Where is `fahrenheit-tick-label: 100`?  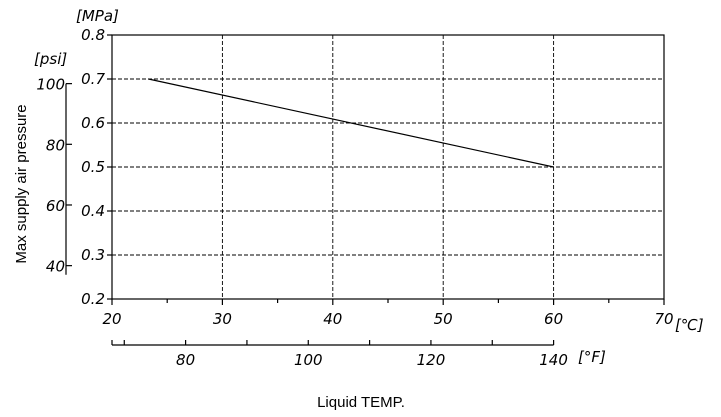 fahrenheit-tick-label: 100 is located at coordinates (308, 360).